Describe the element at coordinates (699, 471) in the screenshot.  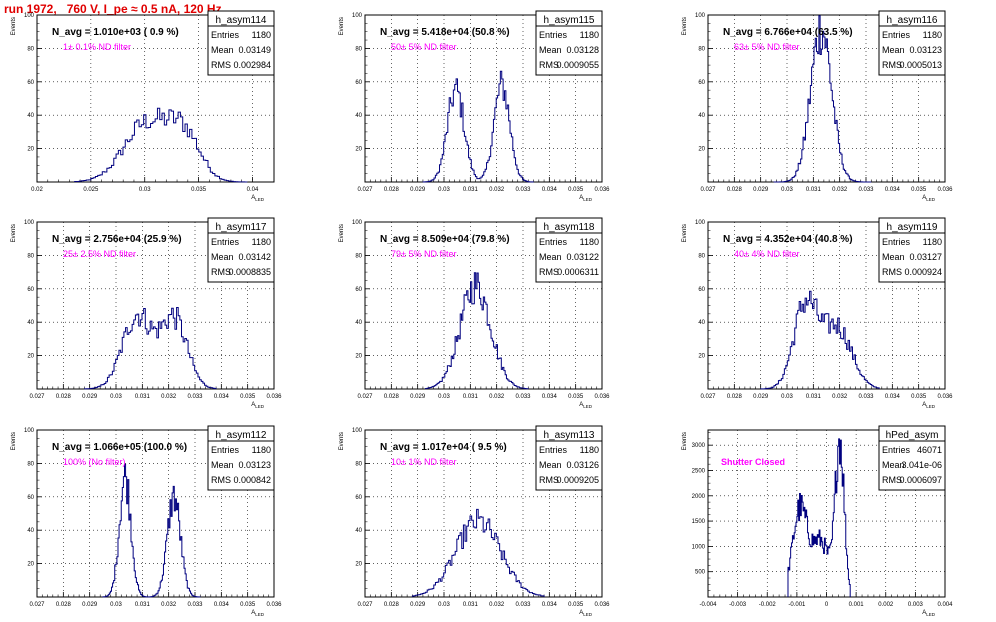
I see `y-tick-label: 2500` at that location.